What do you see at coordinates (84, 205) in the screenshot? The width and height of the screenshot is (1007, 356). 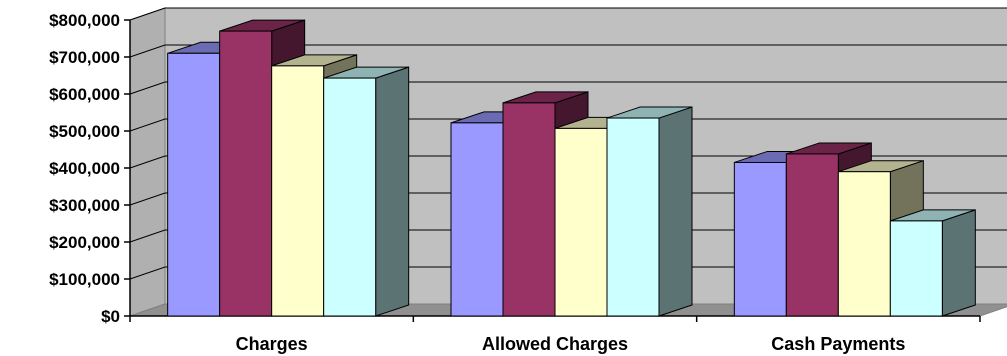 I see `y-tick-label: $300,000` at bounding box center [84, 205].